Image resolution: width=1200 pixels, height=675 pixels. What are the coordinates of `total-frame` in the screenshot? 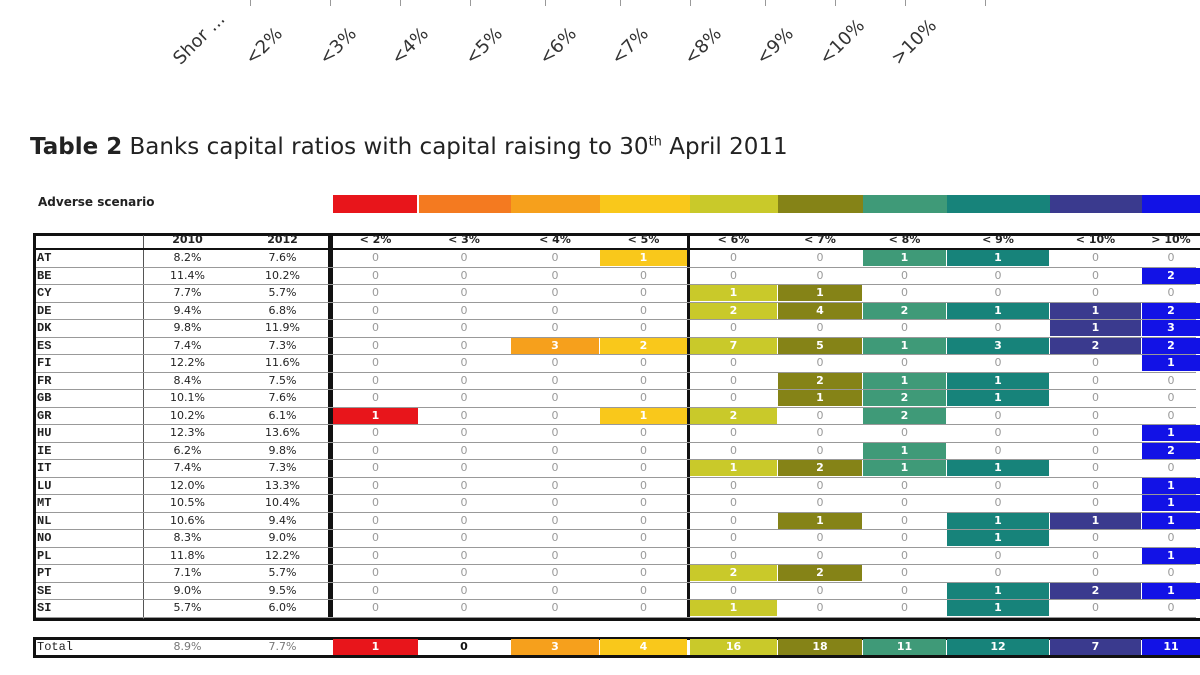 It's located at (616, 647).